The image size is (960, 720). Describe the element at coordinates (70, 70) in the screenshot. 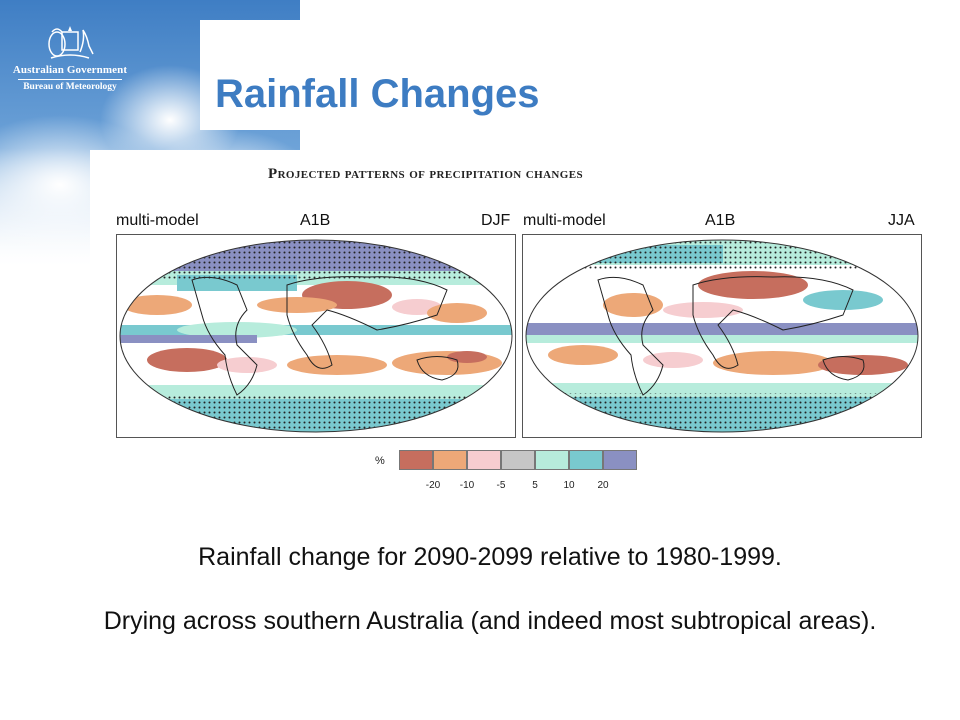

I see `org-name-line1: Australian Government` at that location.